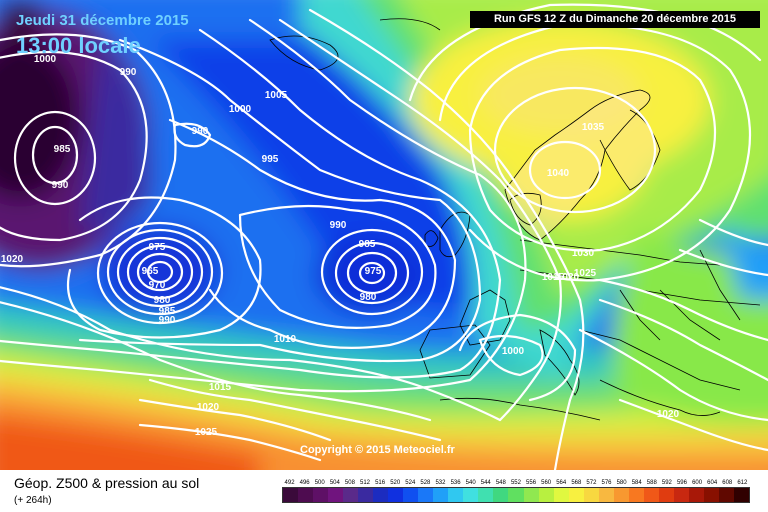 The image size is (768, 512). I want to click on isobar-label: 1030, so click(583, 253).